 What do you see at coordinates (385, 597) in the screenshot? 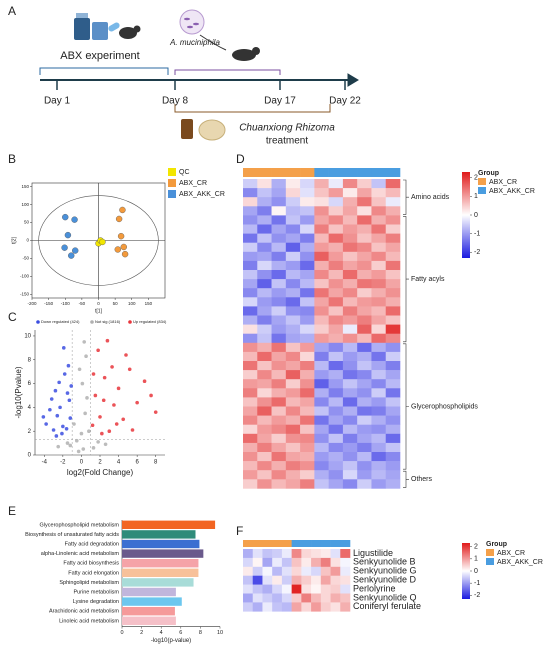
I see `row-label: Senkyunolide Q` at bounding box center [385, 597].